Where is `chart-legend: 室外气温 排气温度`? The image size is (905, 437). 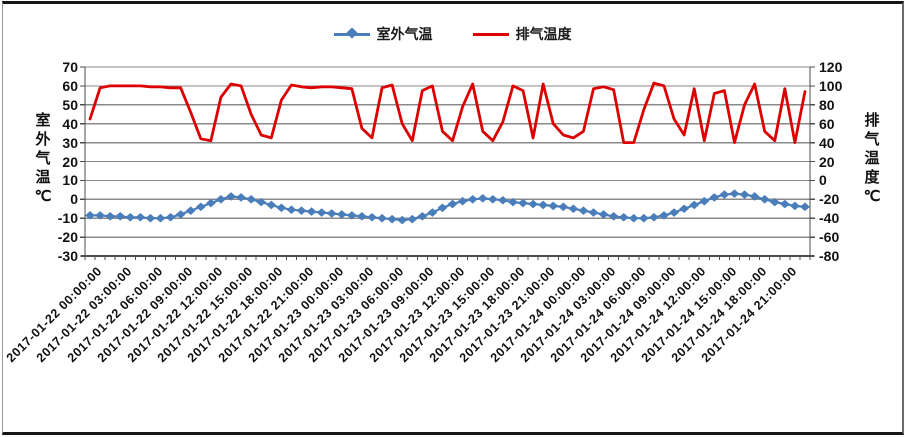
chart-legend: 室外气温 排气温度 is located at coordinates (452, 34).